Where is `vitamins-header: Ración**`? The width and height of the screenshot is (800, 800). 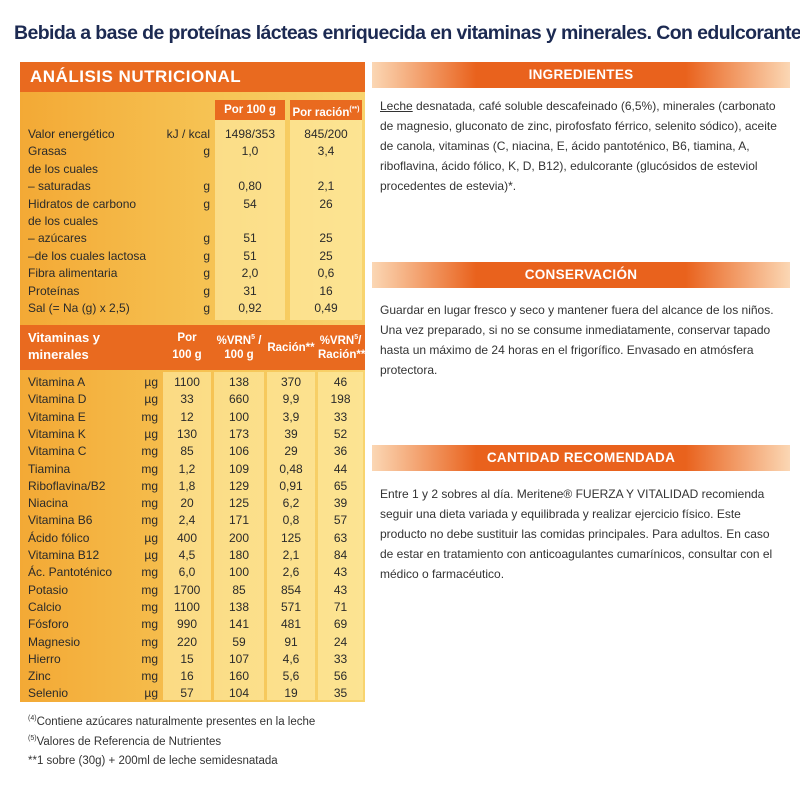
vitamins-header: Ración** is located at coordinates (291, 348).